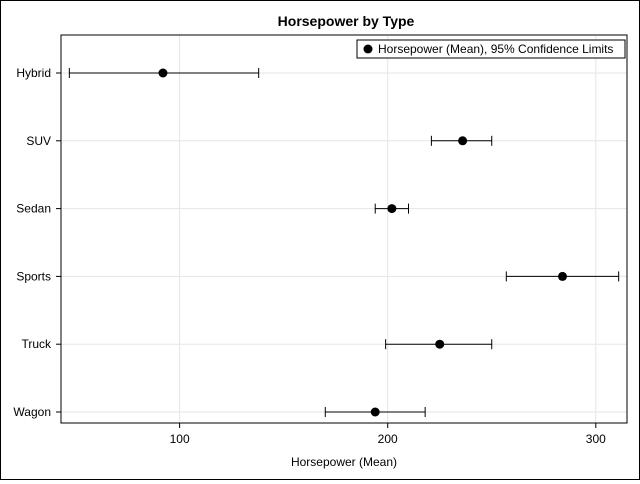 The image size is (640, 484). What do you see at coordinates (33, 276) in the screenshot?
I see `y-tick-label: Sports` at bounding box center [33, 276].